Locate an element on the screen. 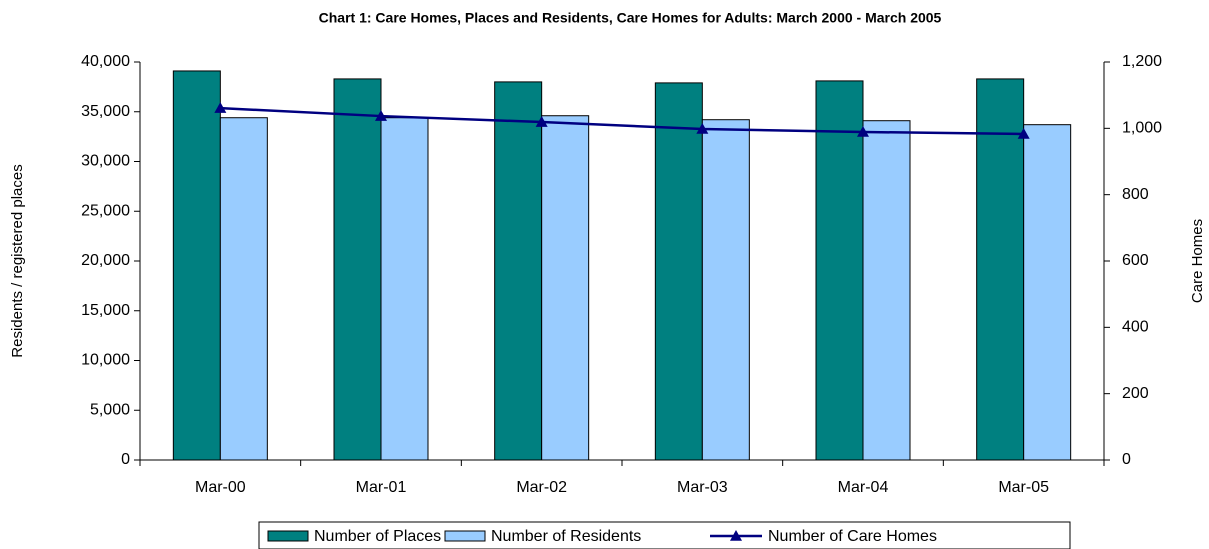 Image resolution: width=1209 pixels, height=549 pixels. x-tick-label: Mar-01 is located at coordinates (381, 487).